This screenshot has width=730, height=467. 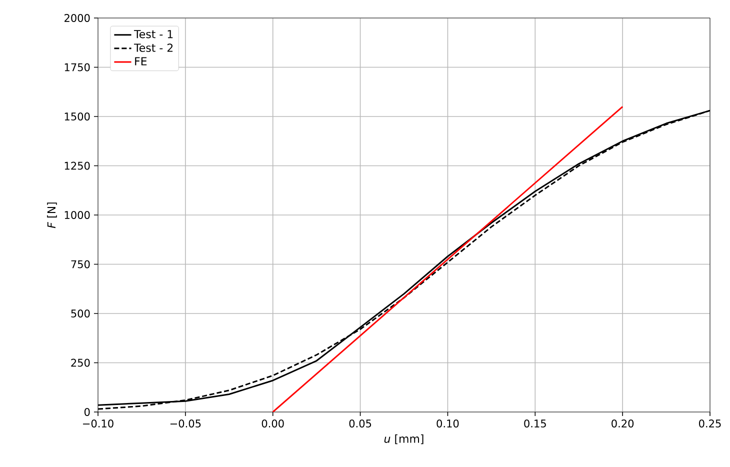 I want to click on x-tick-label: 0.05, so click(x=360, y=424).